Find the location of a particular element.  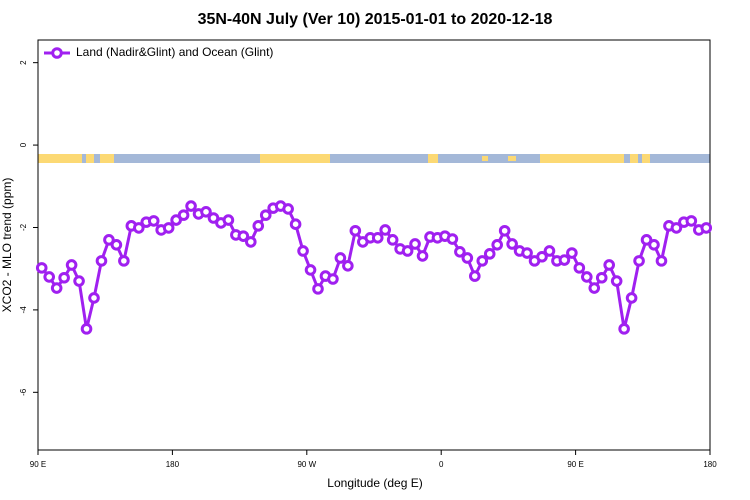

y-tick-label: 2 is located at coordinates (23, 62).